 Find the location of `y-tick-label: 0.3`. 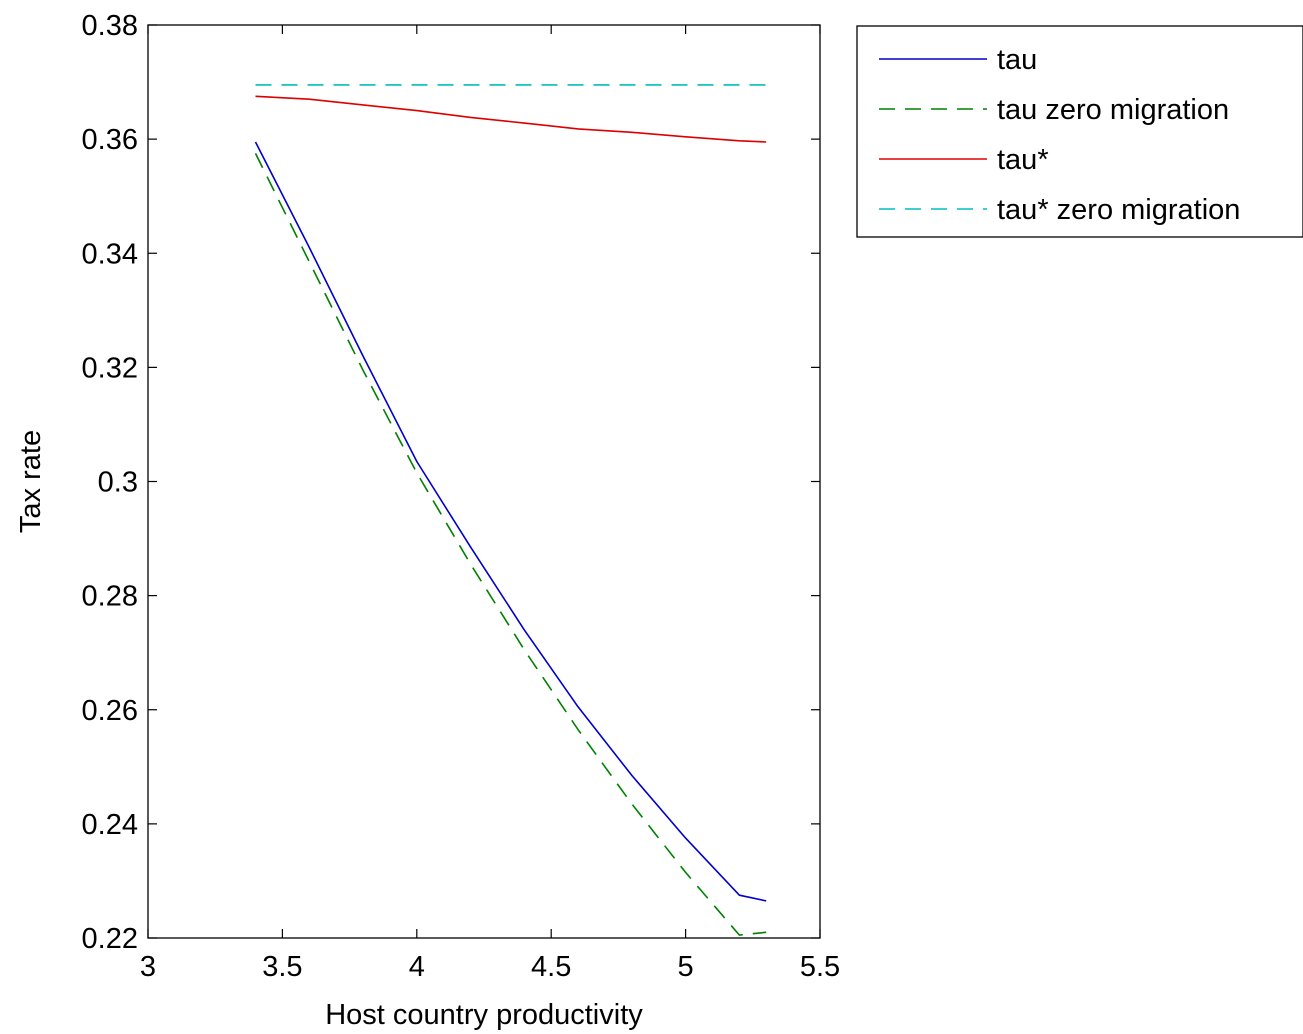

y-tick-label: 0.3 is located at coordinates (118, 483).